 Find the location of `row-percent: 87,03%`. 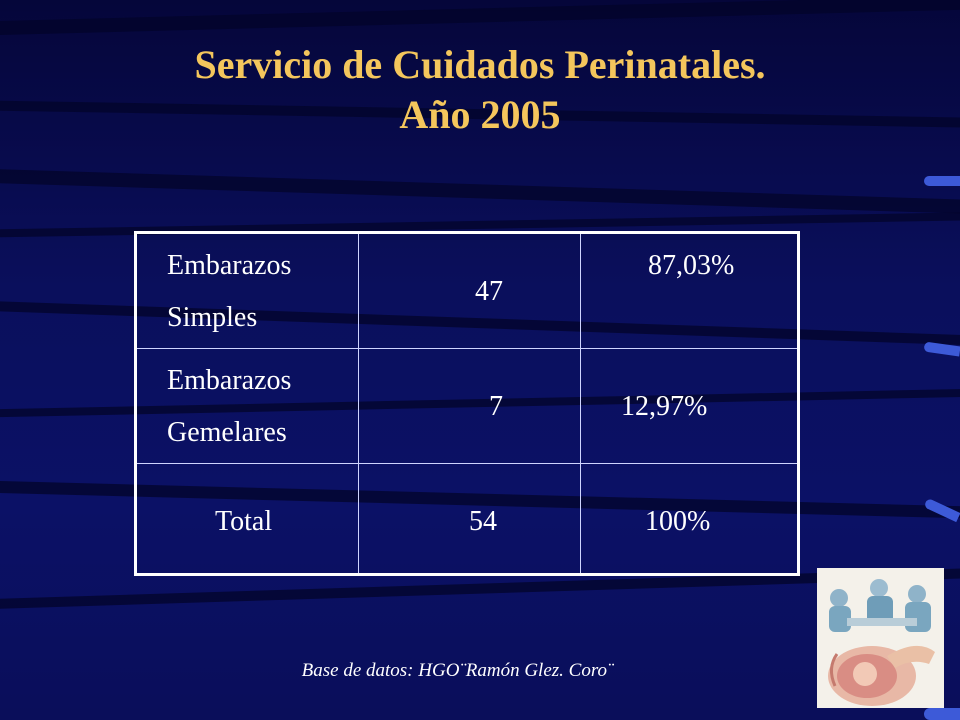

row-percent: 87,03% is located at coordinates (691, 265).